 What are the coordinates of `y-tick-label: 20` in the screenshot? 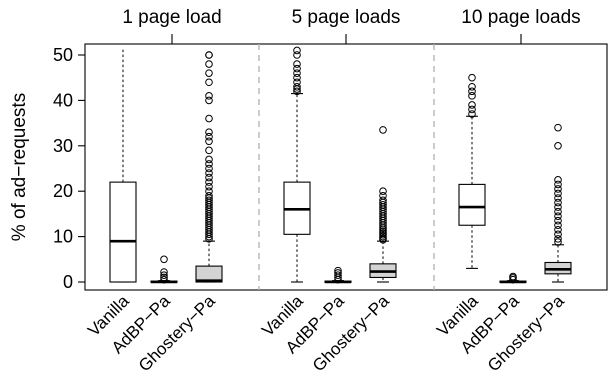 It's located at (63, 191).